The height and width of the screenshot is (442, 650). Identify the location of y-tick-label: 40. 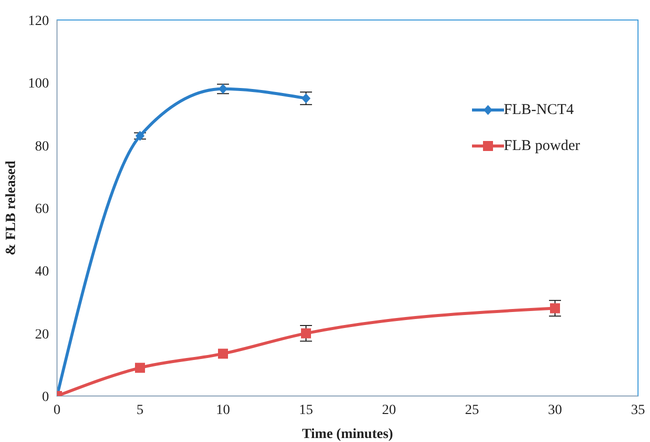
(42, 272).